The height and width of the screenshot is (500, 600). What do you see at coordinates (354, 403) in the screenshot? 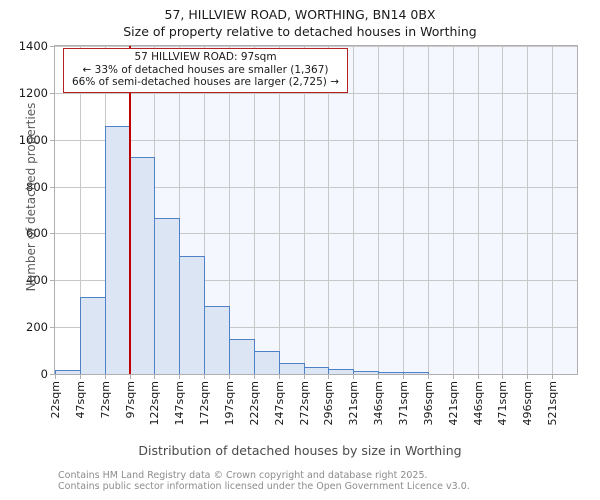
I see `x-axis-tick-label: 321sqm` at bounding box center [354, 403].